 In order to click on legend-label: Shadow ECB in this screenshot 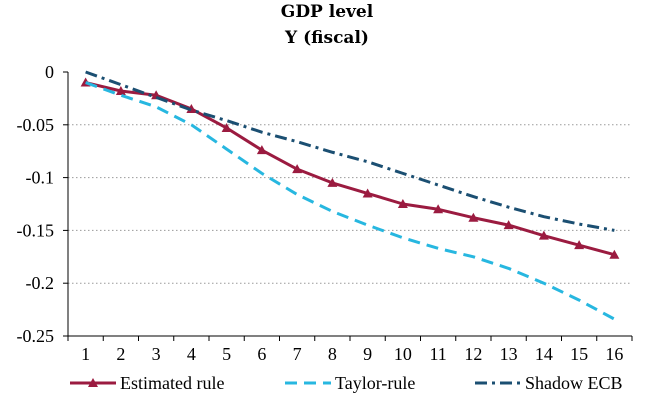, I will do `click(574, 383)`.